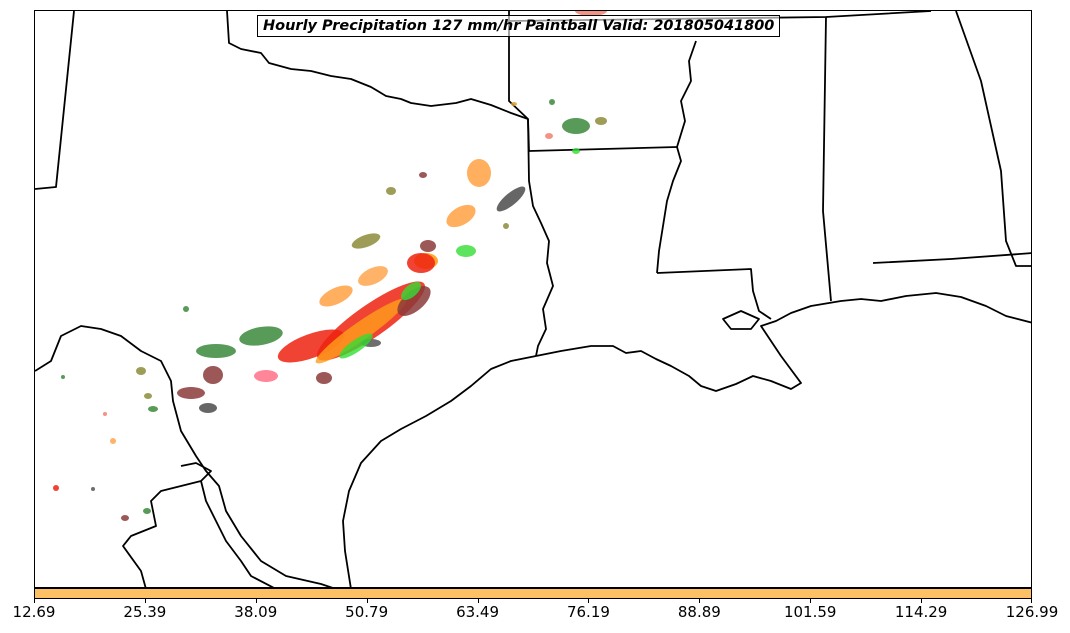 The height and width of the screenshot is (633, 1070). I want to click on colorbar-tick-label: 63.49, so click(478, 612).